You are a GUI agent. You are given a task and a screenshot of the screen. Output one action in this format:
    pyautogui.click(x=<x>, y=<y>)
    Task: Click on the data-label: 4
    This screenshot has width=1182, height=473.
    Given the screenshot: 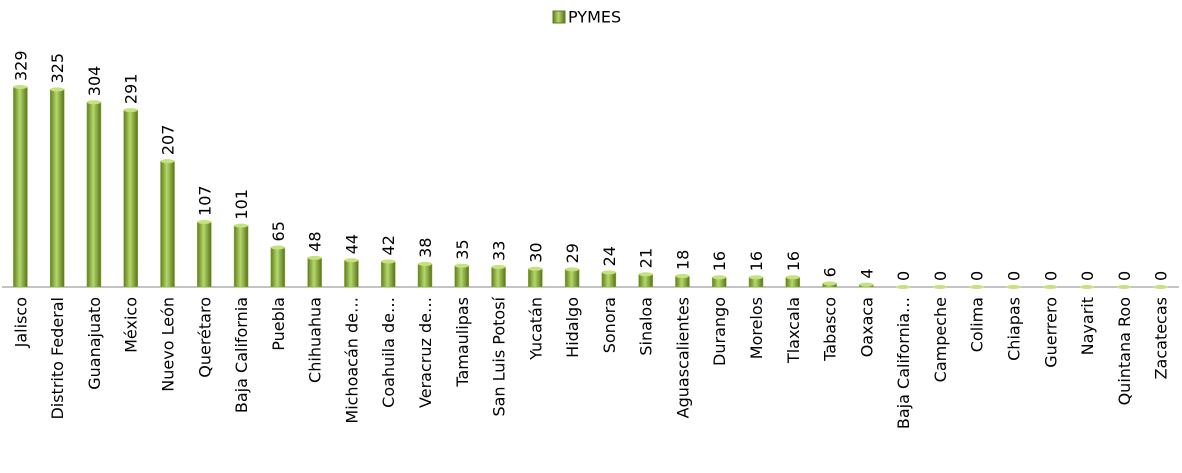 What is the action you would take?
    pyautogui.click(x=866, y=273)
    